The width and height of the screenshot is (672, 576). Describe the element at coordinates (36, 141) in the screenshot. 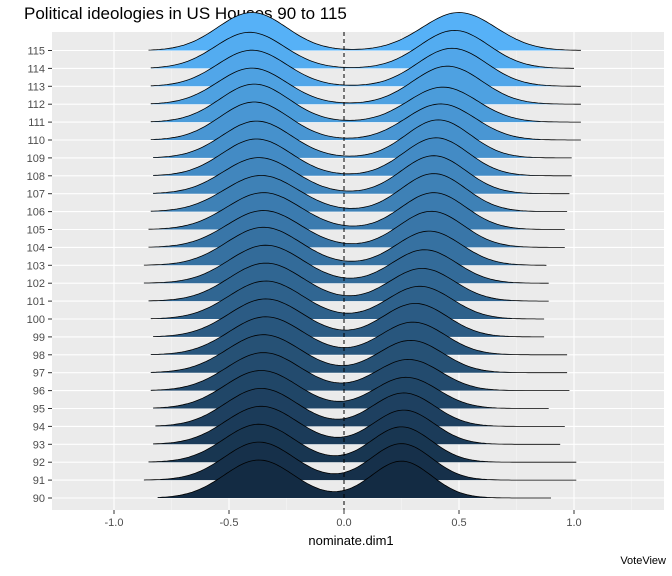

I see `y-tick-label: 110` at that location.